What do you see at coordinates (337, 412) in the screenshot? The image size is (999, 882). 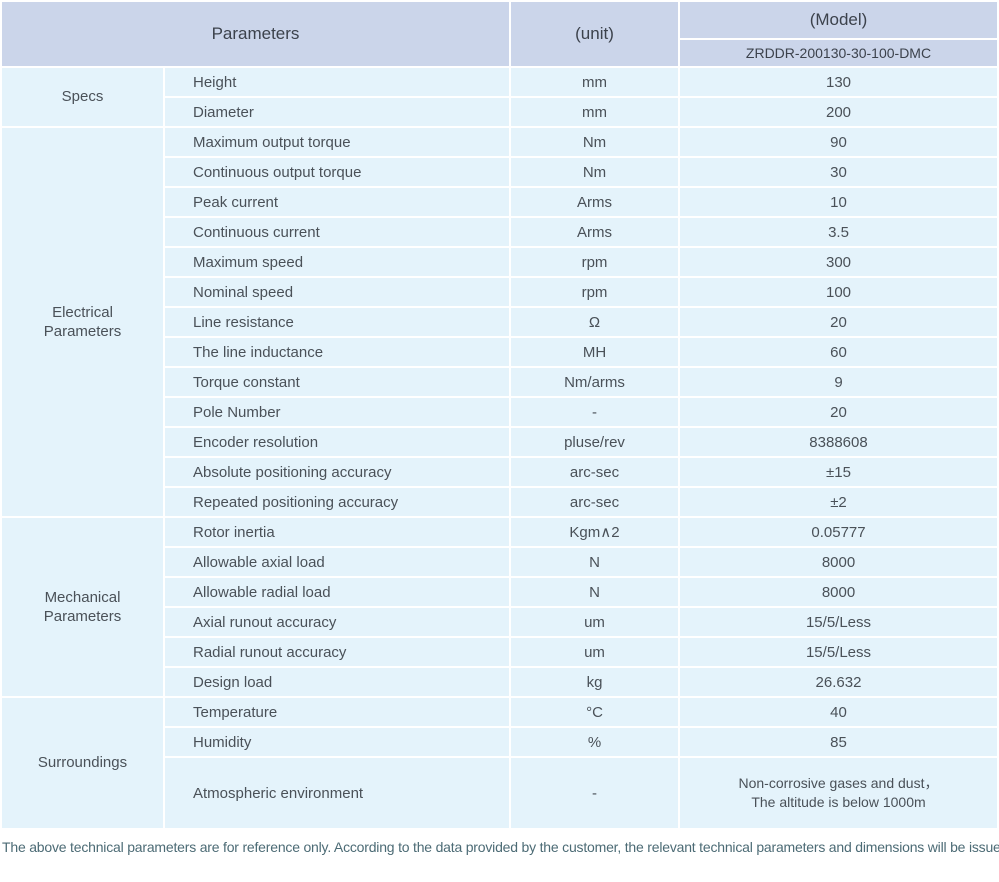 I see `param-cell: Pole Number` at bounding box center [337, 412].